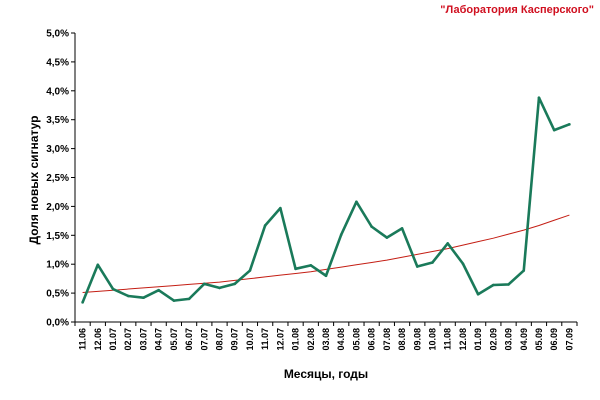 This screenshot has width=600, height=400. I want to click on y-tick-label: 1,5%, so click(57, 236).